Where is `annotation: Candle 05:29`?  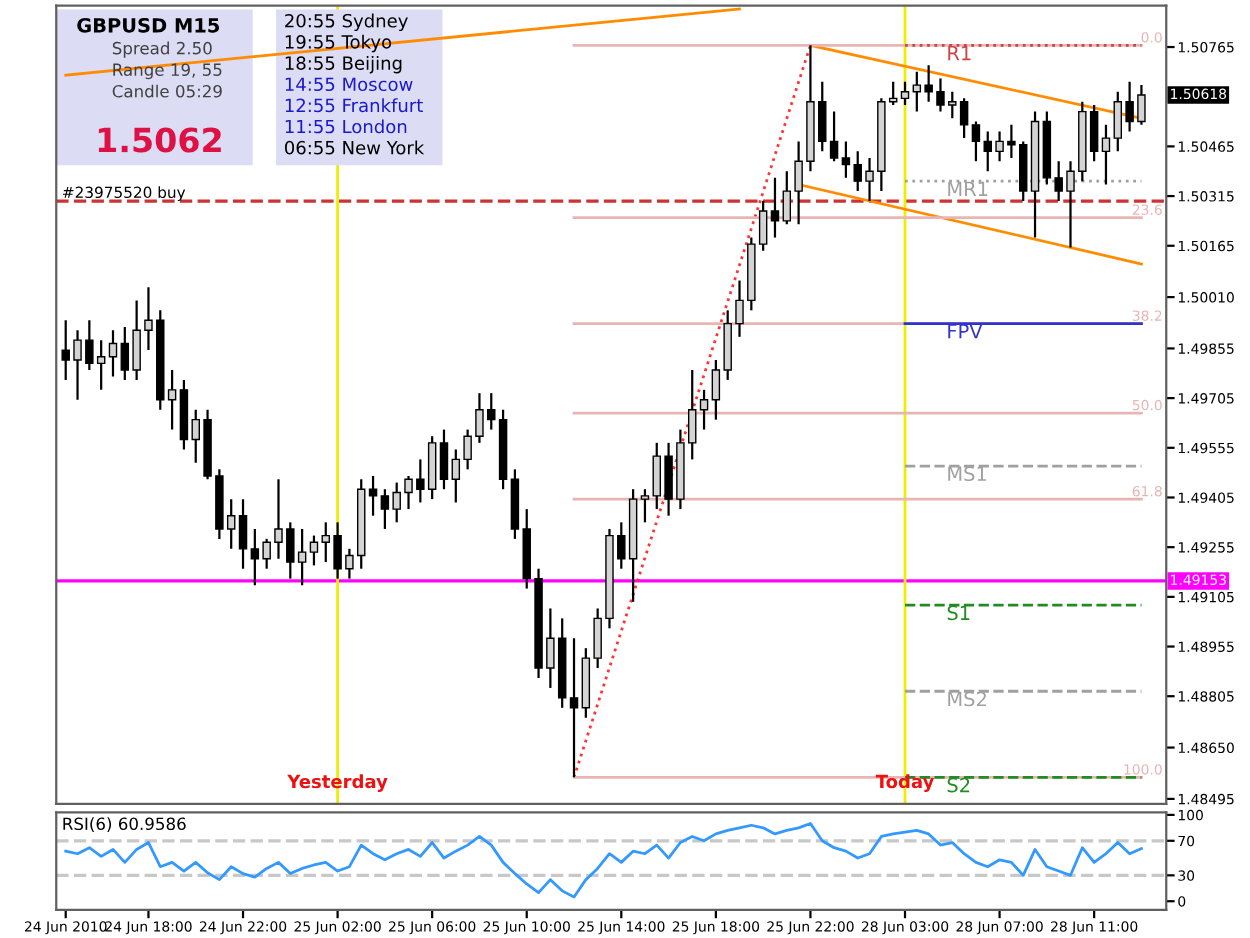 annotation: Candle 05:29 is located at coordinates (167, 91).